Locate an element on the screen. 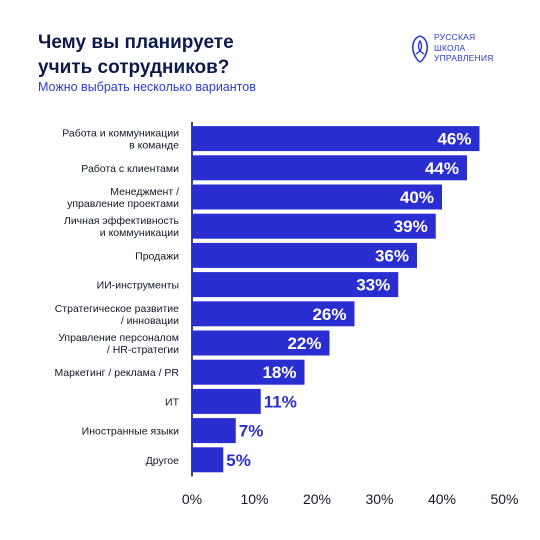 The width and height of the screenshot is (540, 540). category-label-5-line-0: ИИ-инструменты is located at coordinates (138, 286).